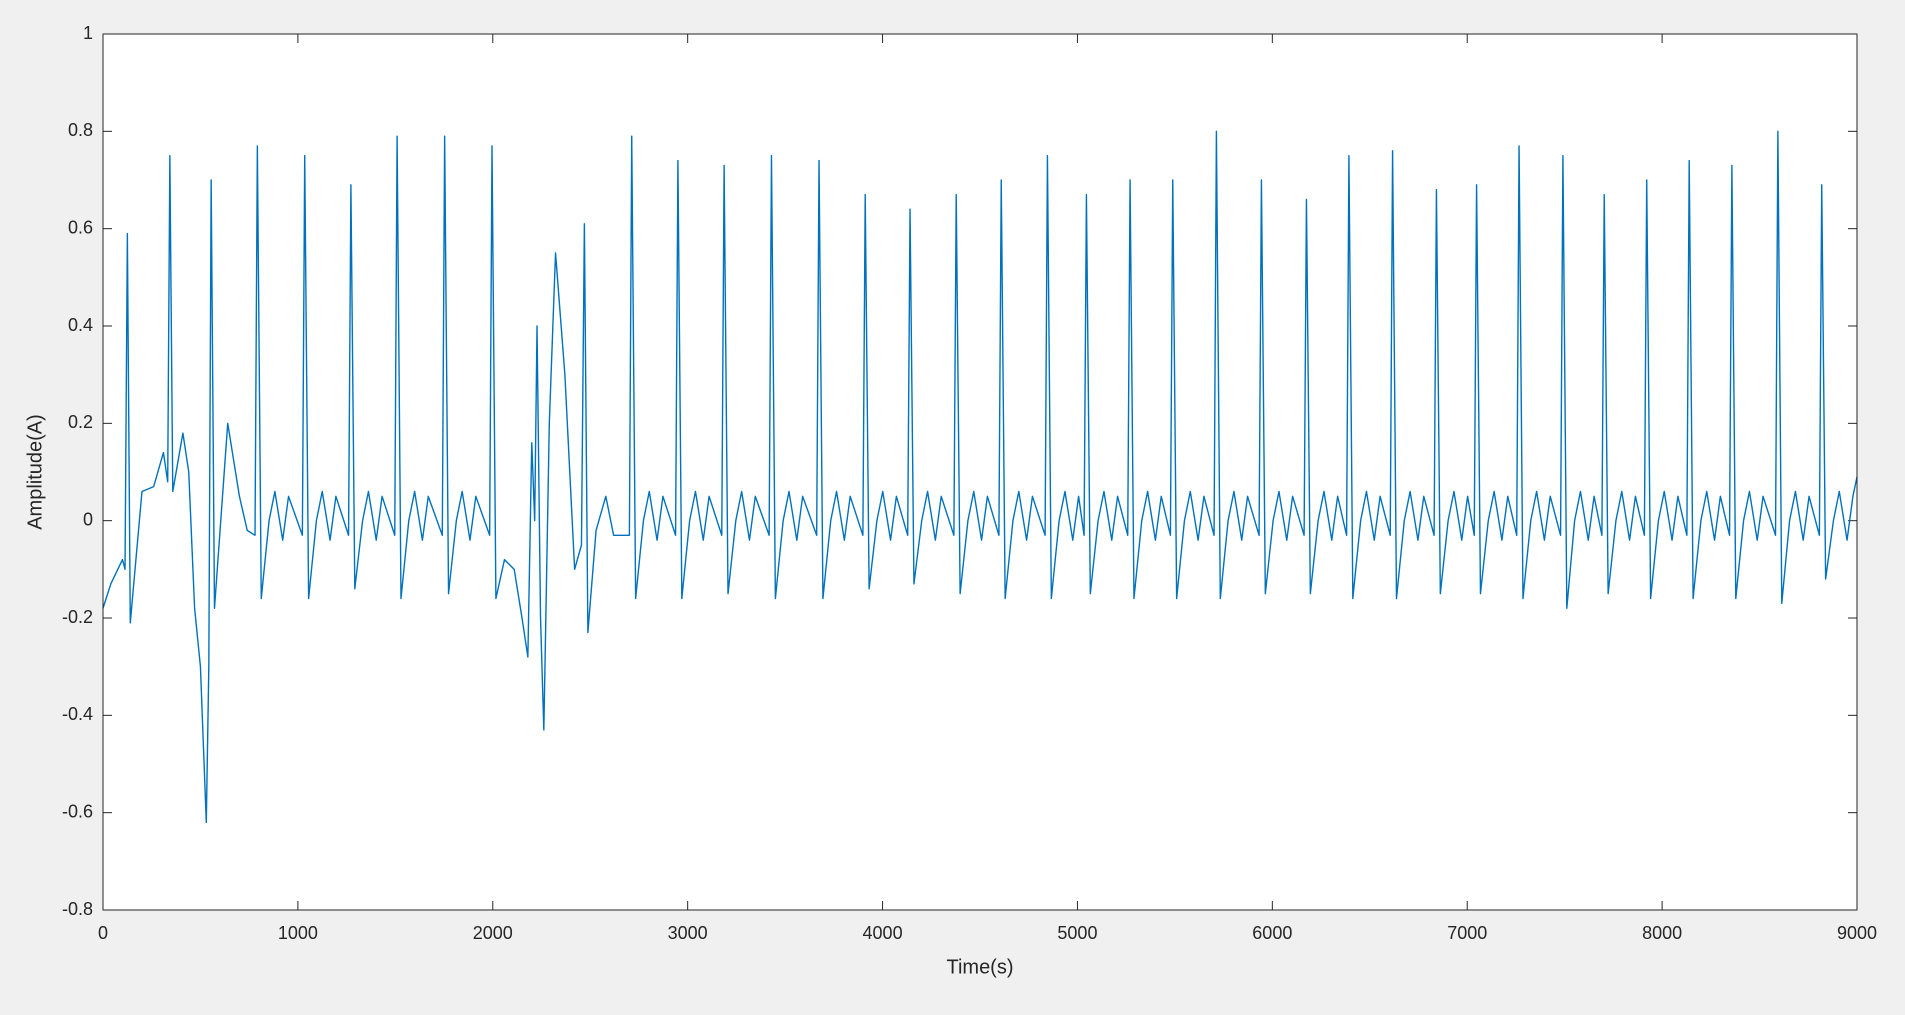 This screenshot has height=1015, width=1905. What do you see at coordinates (1077, 933) in the screenshot?
I see `x-tick-label: 5000` at bounding box center [1077, 933].